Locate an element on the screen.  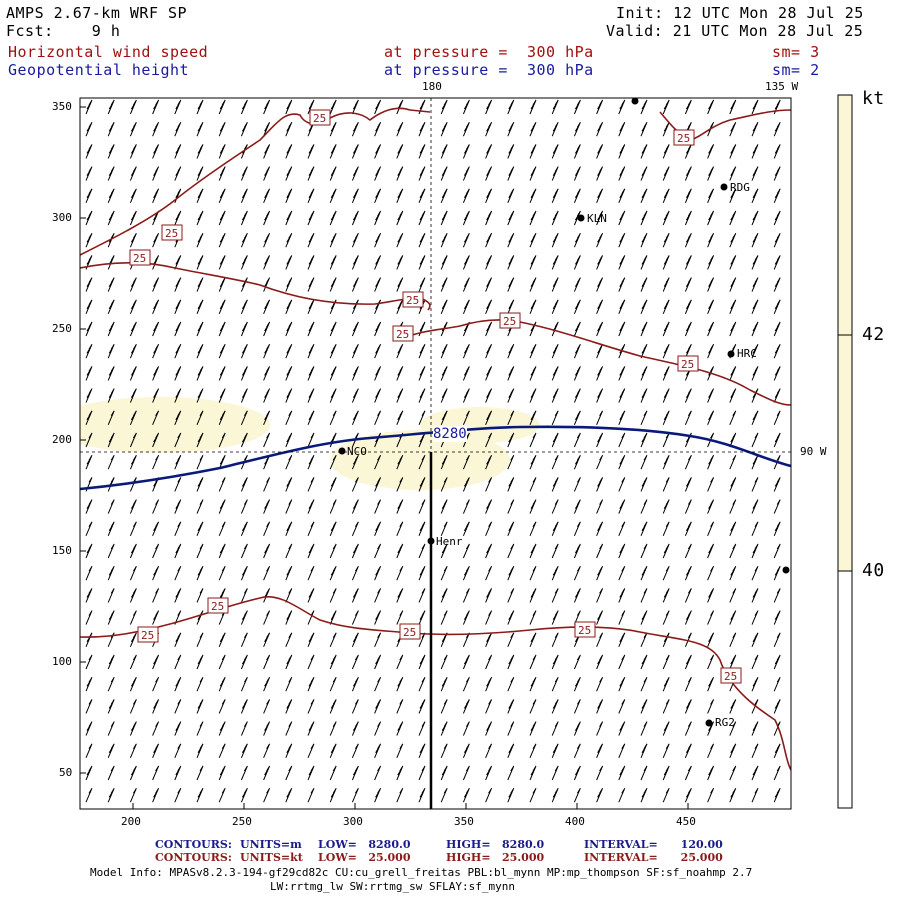
wind-speed-shading is located at coordinates (310, 443).